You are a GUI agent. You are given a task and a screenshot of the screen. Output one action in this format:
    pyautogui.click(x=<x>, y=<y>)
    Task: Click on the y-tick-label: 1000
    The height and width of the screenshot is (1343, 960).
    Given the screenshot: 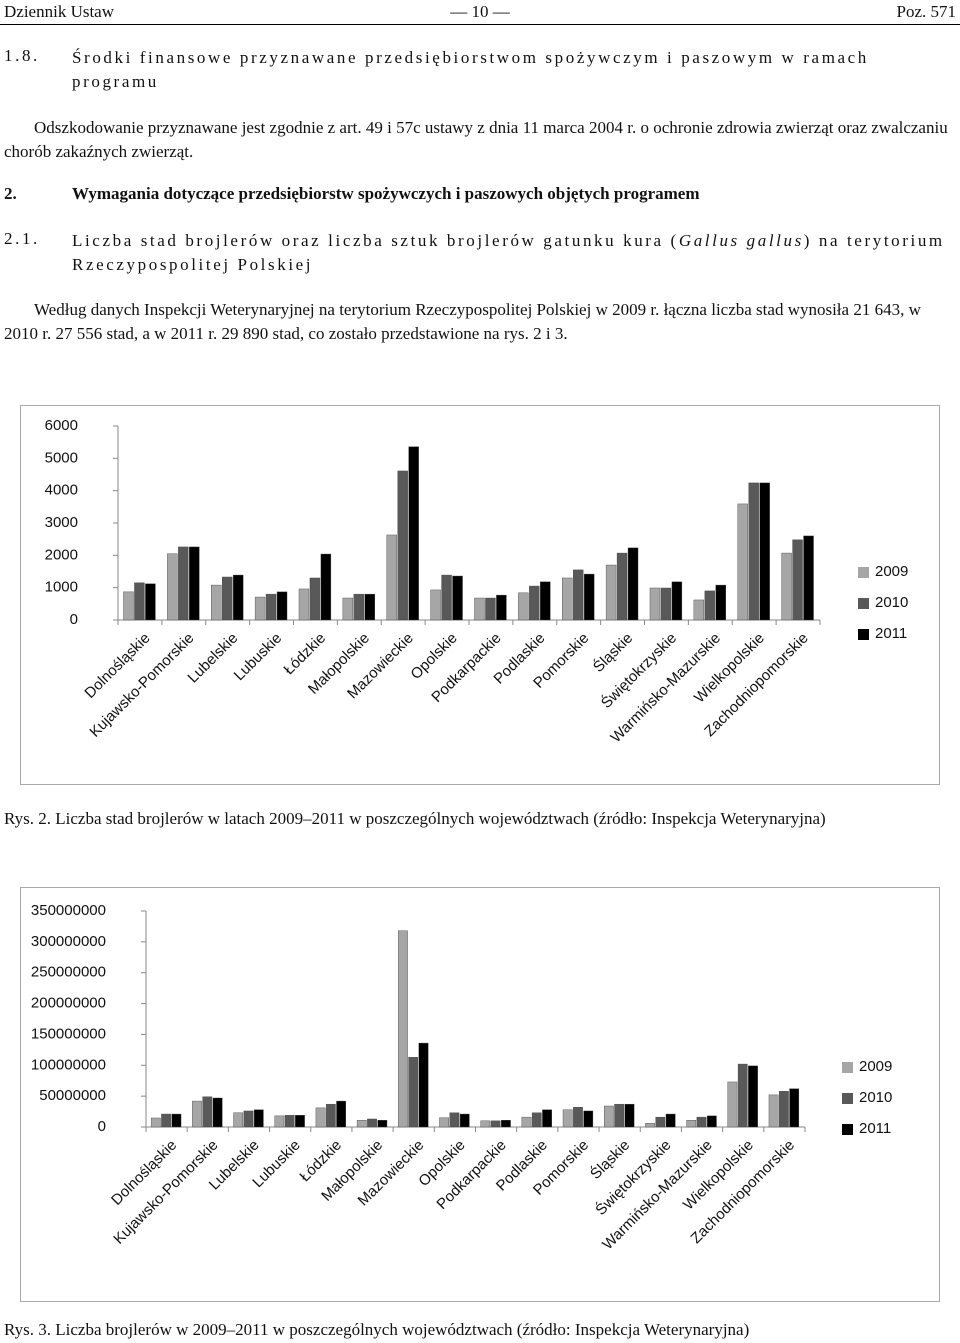 What is the action you would take?
    pyautogui.click(x=61, y=587)
    